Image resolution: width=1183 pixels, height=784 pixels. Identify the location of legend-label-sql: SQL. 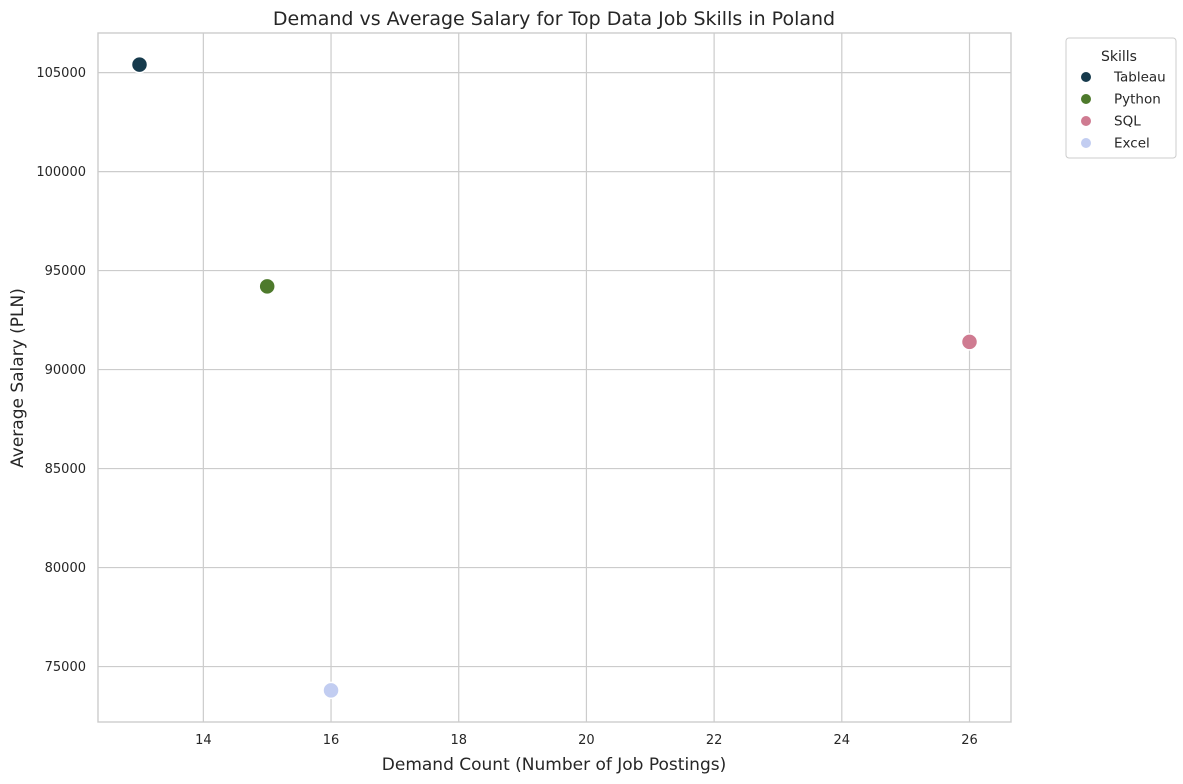
(1127, 122).